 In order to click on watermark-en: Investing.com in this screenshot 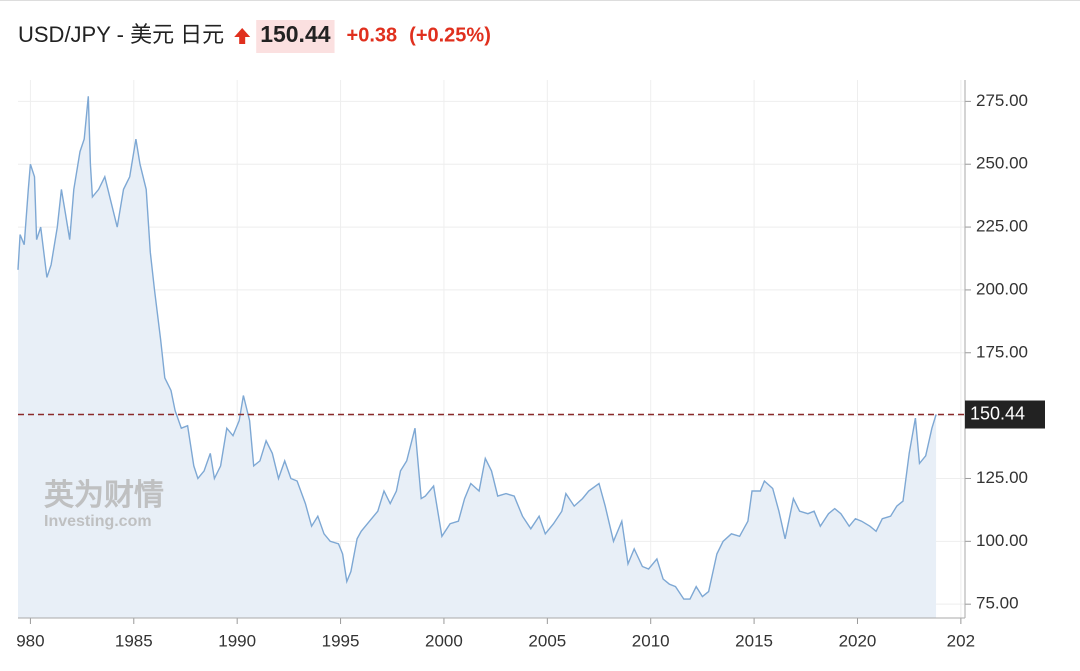, I will do `click(98, 521)`.